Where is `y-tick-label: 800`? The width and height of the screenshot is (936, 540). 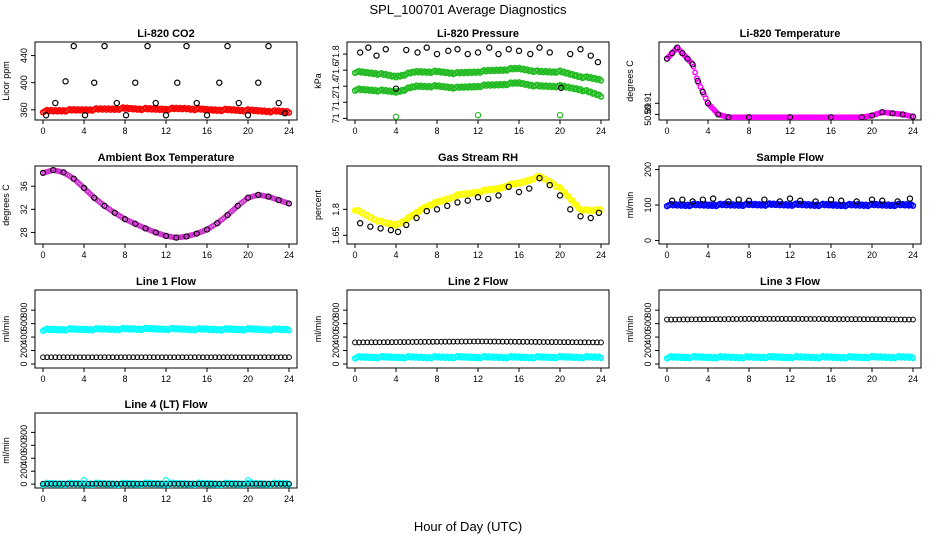 y-tick-label: 800 is located at coordinates (24, 432).